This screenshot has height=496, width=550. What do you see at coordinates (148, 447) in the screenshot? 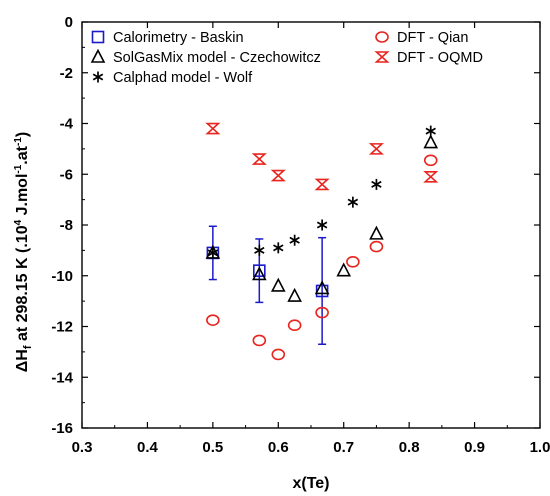
I see `x-tick-label: 0.4` at bounding box center [148, 447].